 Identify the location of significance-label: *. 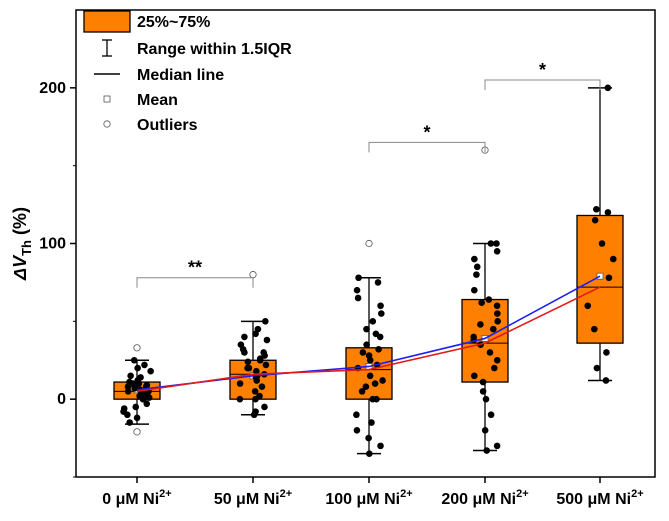
(542, 70).